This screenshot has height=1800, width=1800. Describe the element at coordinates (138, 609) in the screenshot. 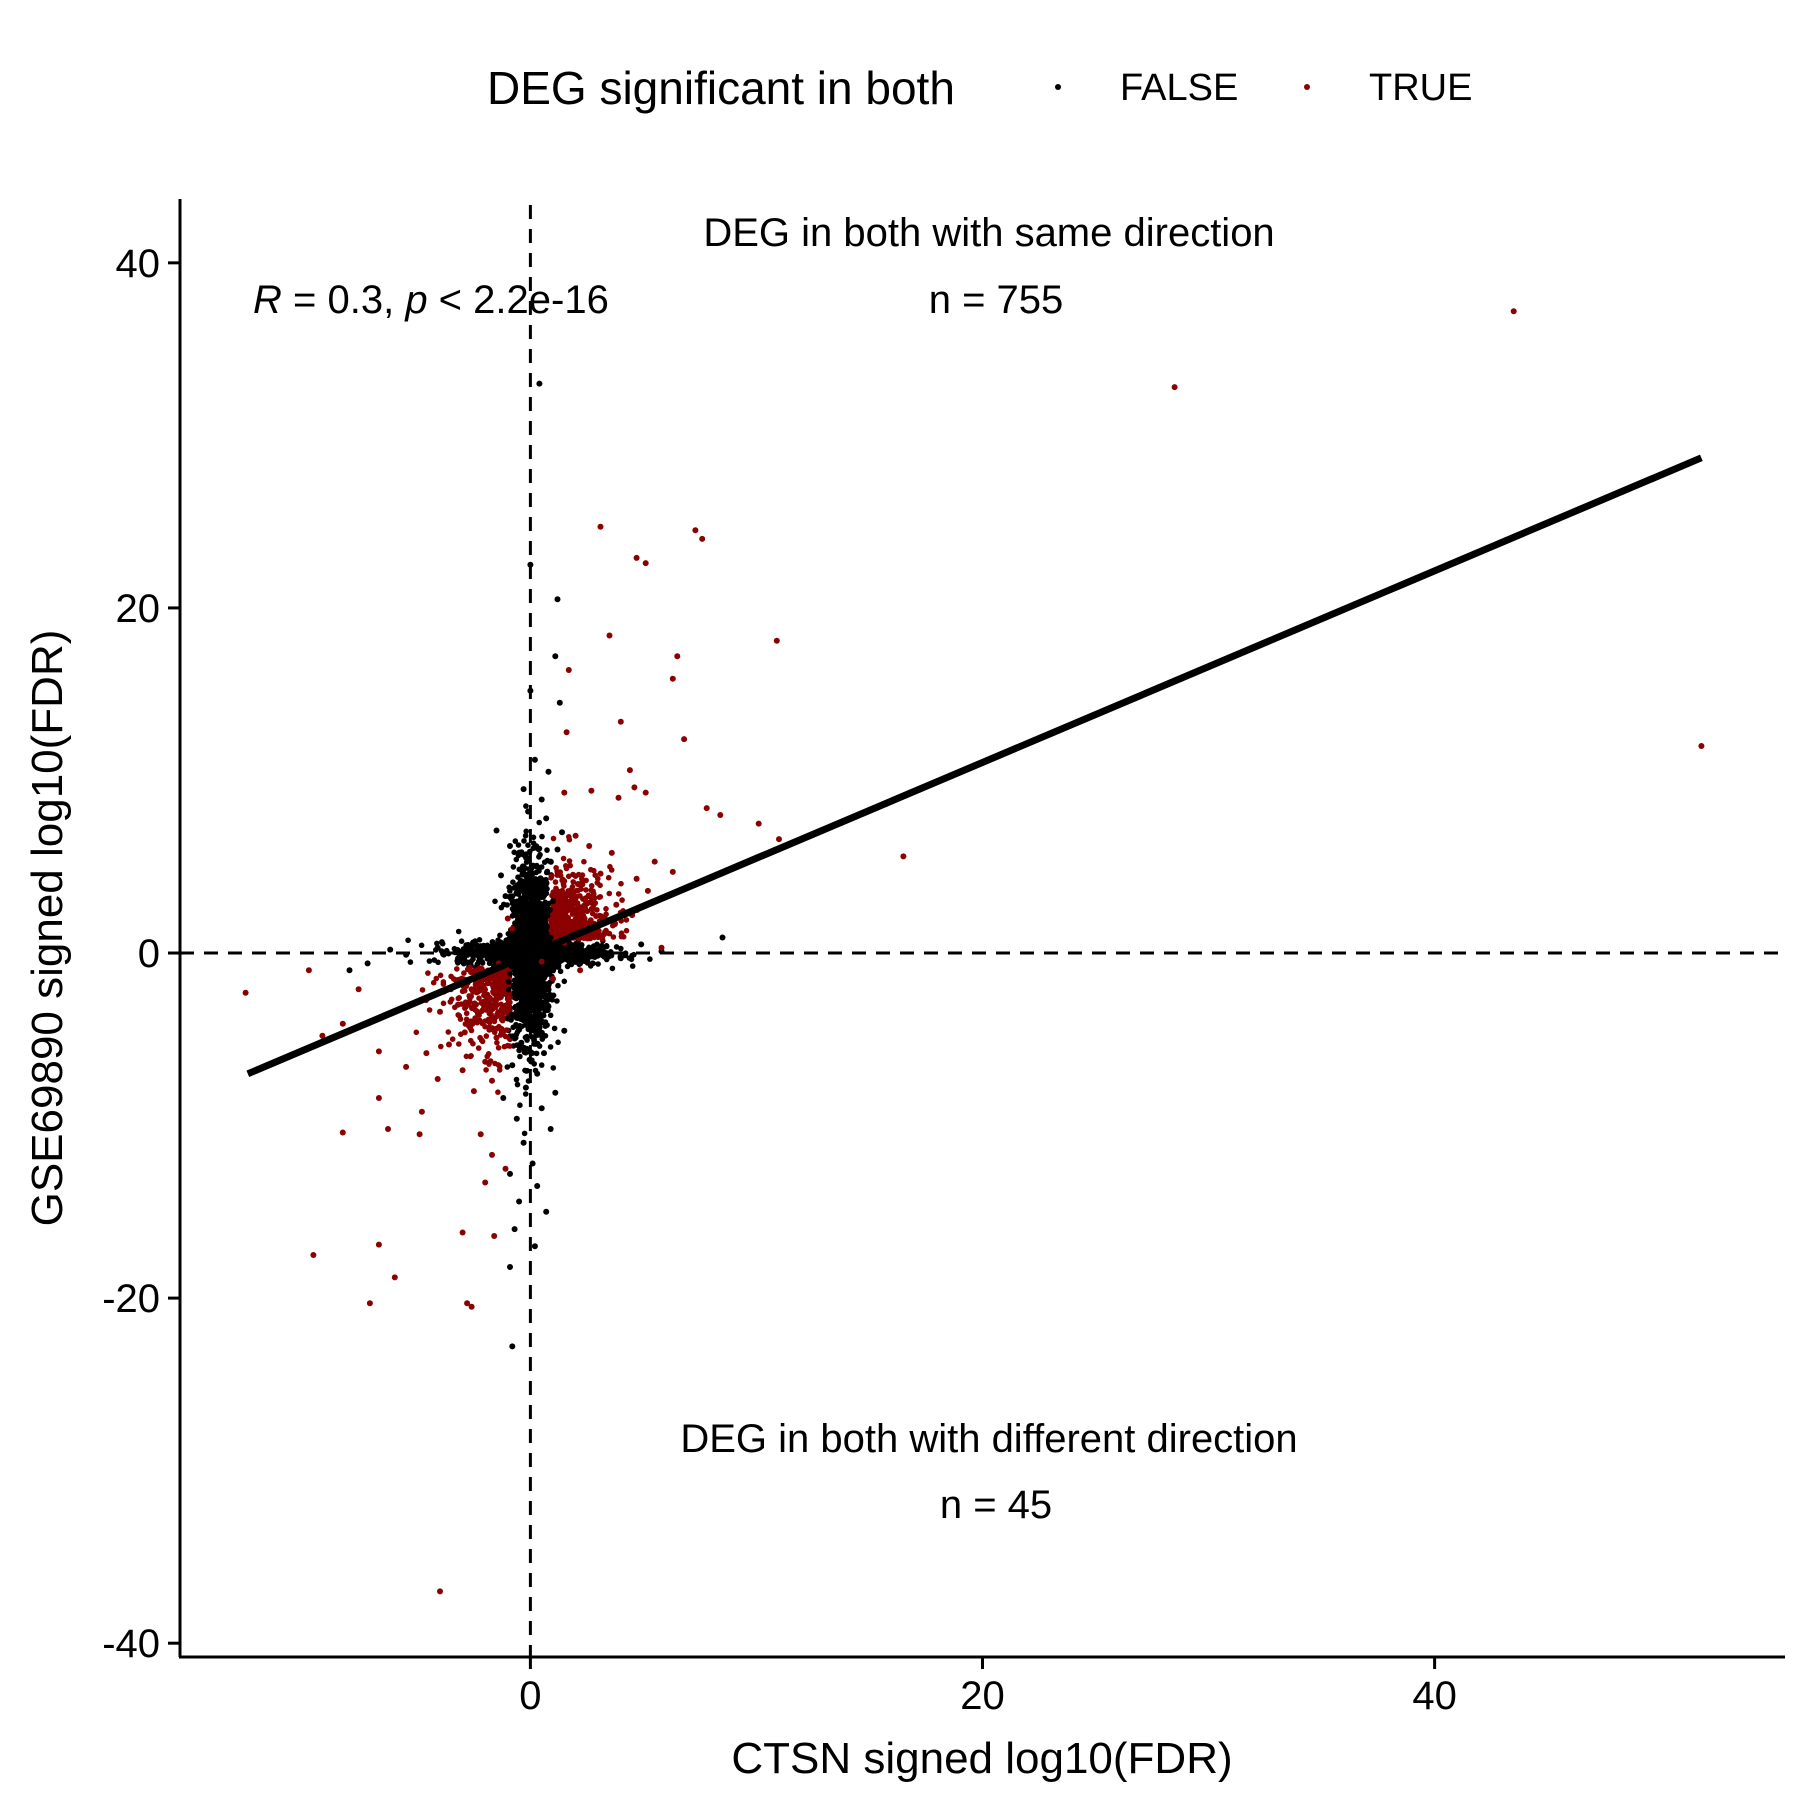

I see `y-tick-label: 20` at that location.